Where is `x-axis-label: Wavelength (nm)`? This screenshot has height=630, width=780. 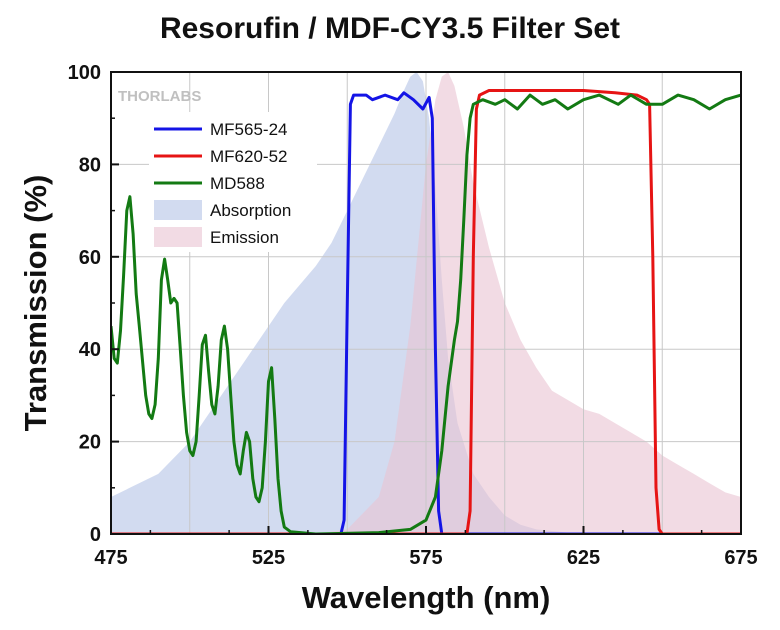 x-axis-label: Wavelength (nm) is located at coordinates (426, 597).